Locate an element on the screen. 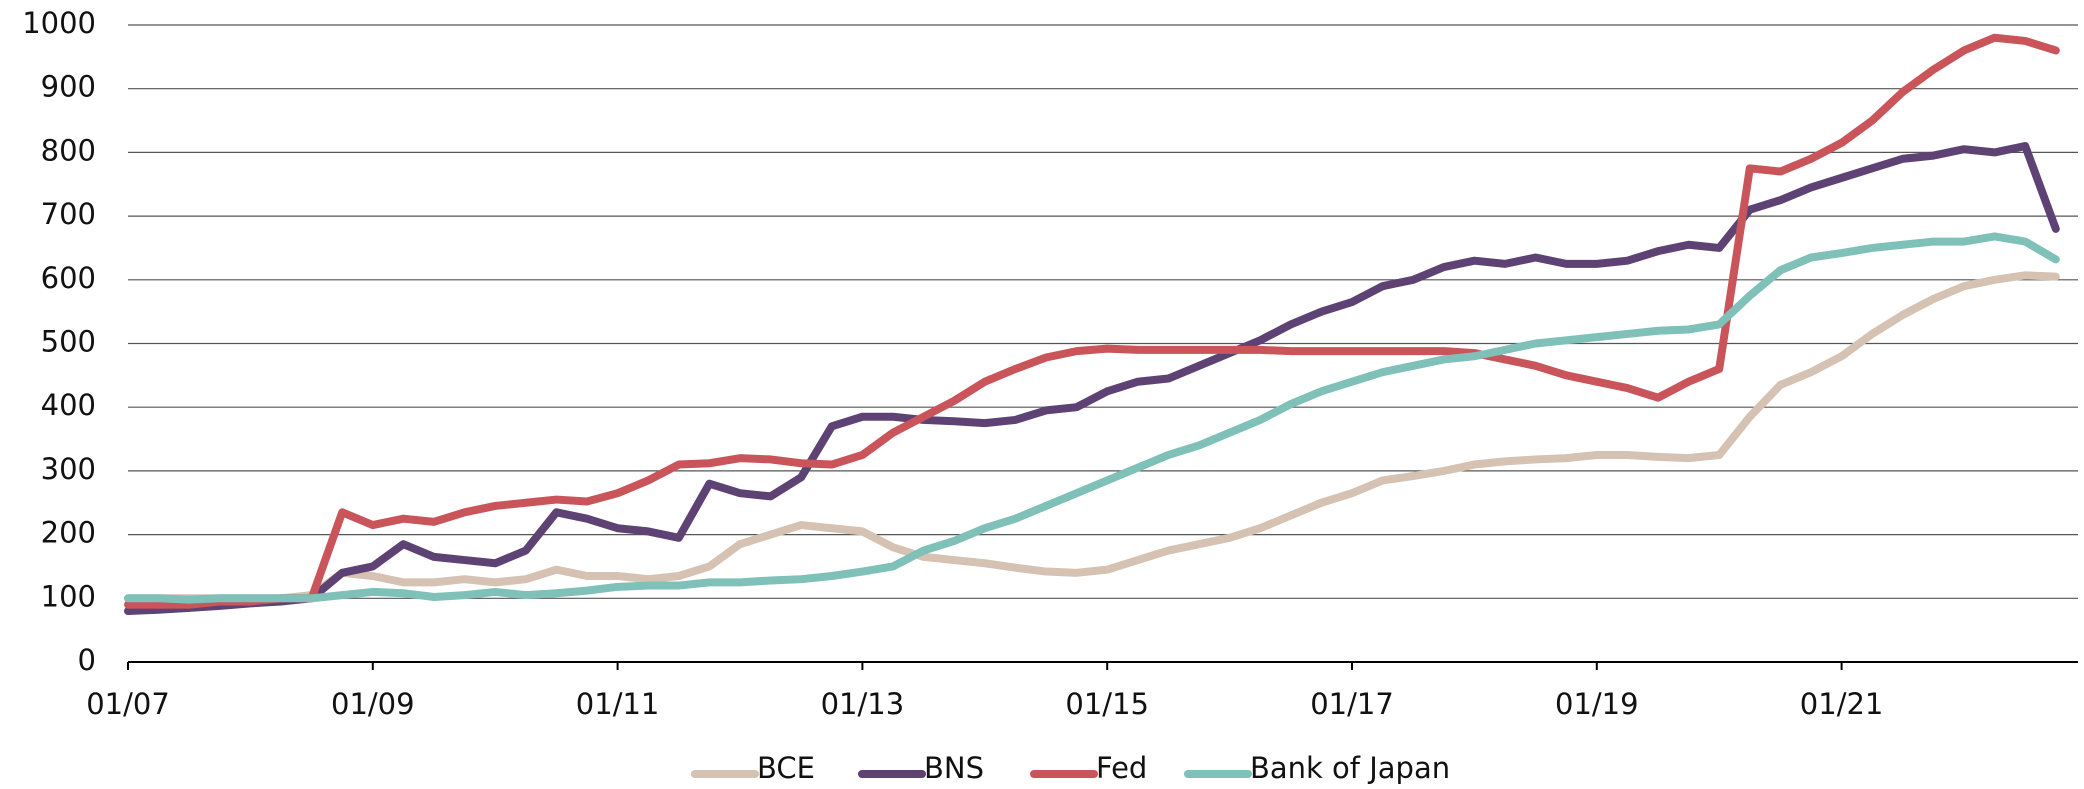 This screenshot has height=789, width=2084. y-tick-label: 1000 is located at coordinates (59, 23).